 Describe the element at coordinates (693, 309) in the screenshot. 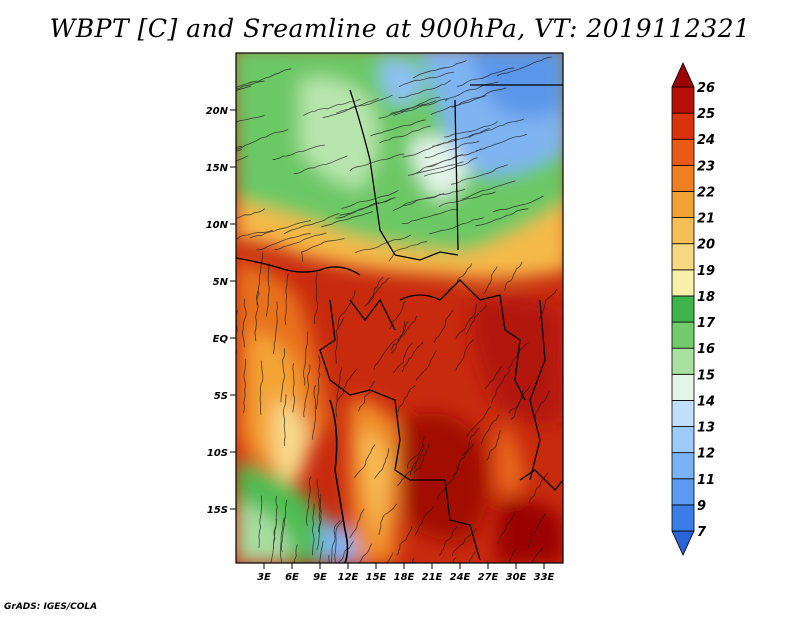

I see `colorbar-legend: 7 9 11 12 13 14 15 16 17 18 19 20 21 22 23 24 25 26` at that location.